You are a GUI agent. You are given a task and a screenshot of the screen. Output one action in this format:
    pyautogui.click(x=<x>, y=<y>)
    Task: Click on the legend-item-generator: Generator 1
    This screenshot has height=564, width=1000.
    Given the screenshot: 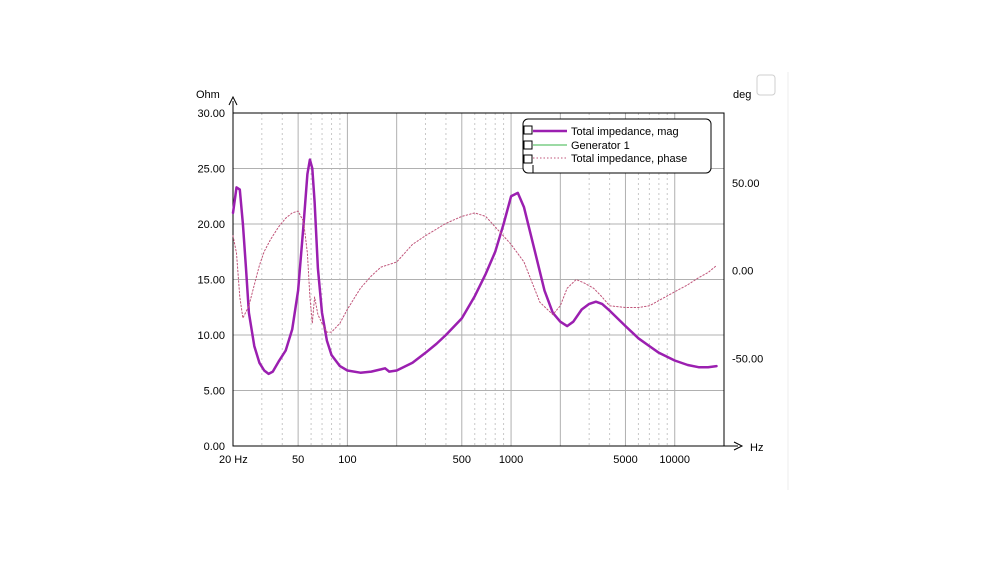 What is the action you would take?
    pyautogui.click(x=576, y=146)
    